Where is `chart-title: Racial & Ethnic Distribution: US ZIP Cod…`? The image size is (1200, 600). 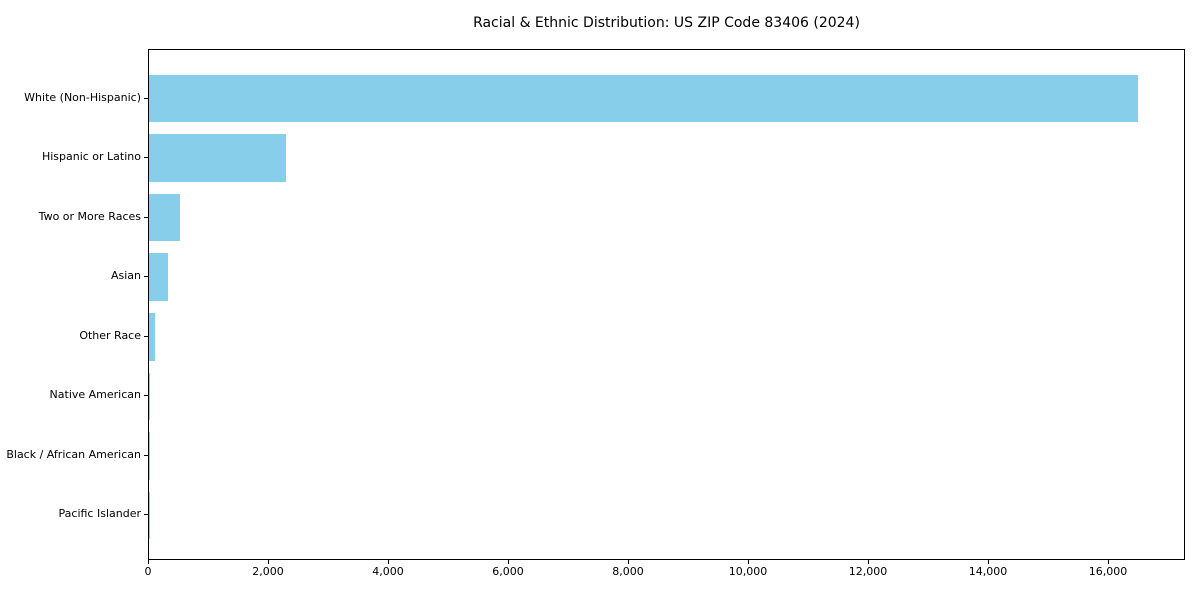 chart-title: Racial & Ethnic Distribution: US ZIP Cod… is located at coordinates (666, 23).